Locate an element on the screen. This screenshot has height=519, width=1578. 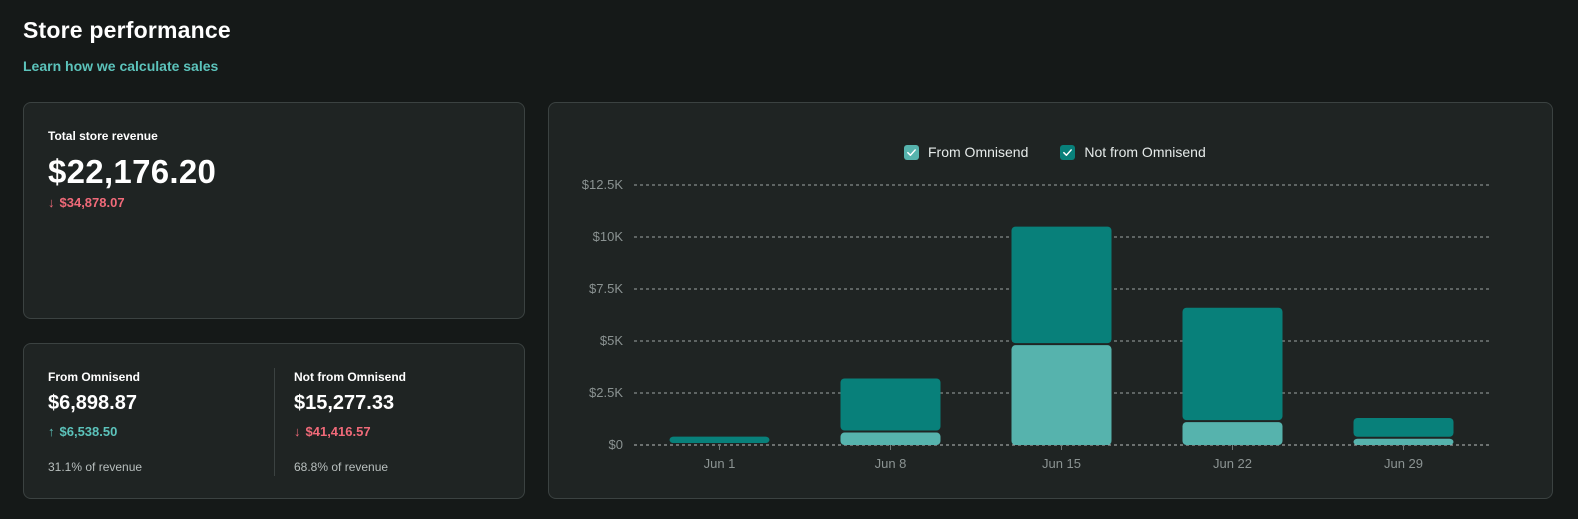
page-title: Store performance is located at coordinates (127, 30).